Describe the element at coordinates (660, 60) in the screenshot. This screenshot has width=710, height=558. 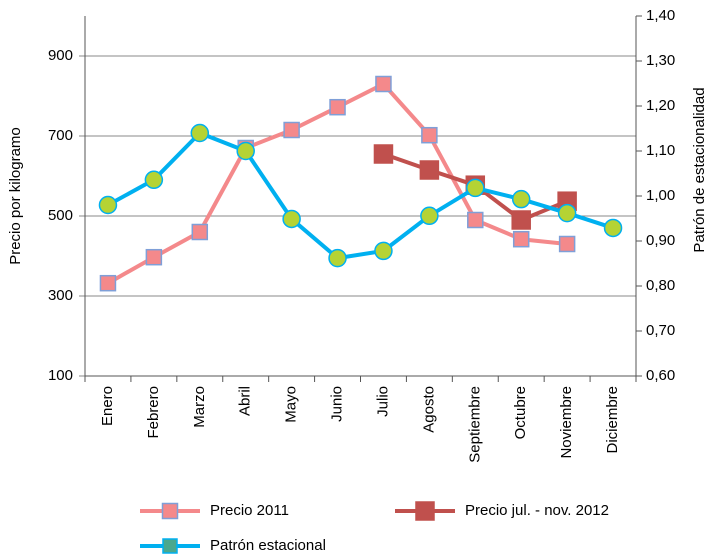
I see `y2-tick-label: 1,30` at that location.